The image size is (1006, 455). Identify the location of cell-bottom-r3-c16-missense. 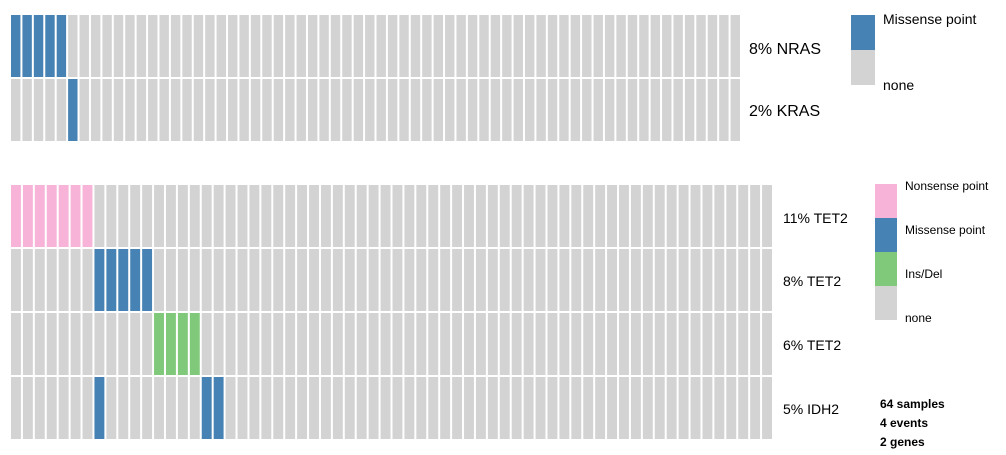
(206, 408).